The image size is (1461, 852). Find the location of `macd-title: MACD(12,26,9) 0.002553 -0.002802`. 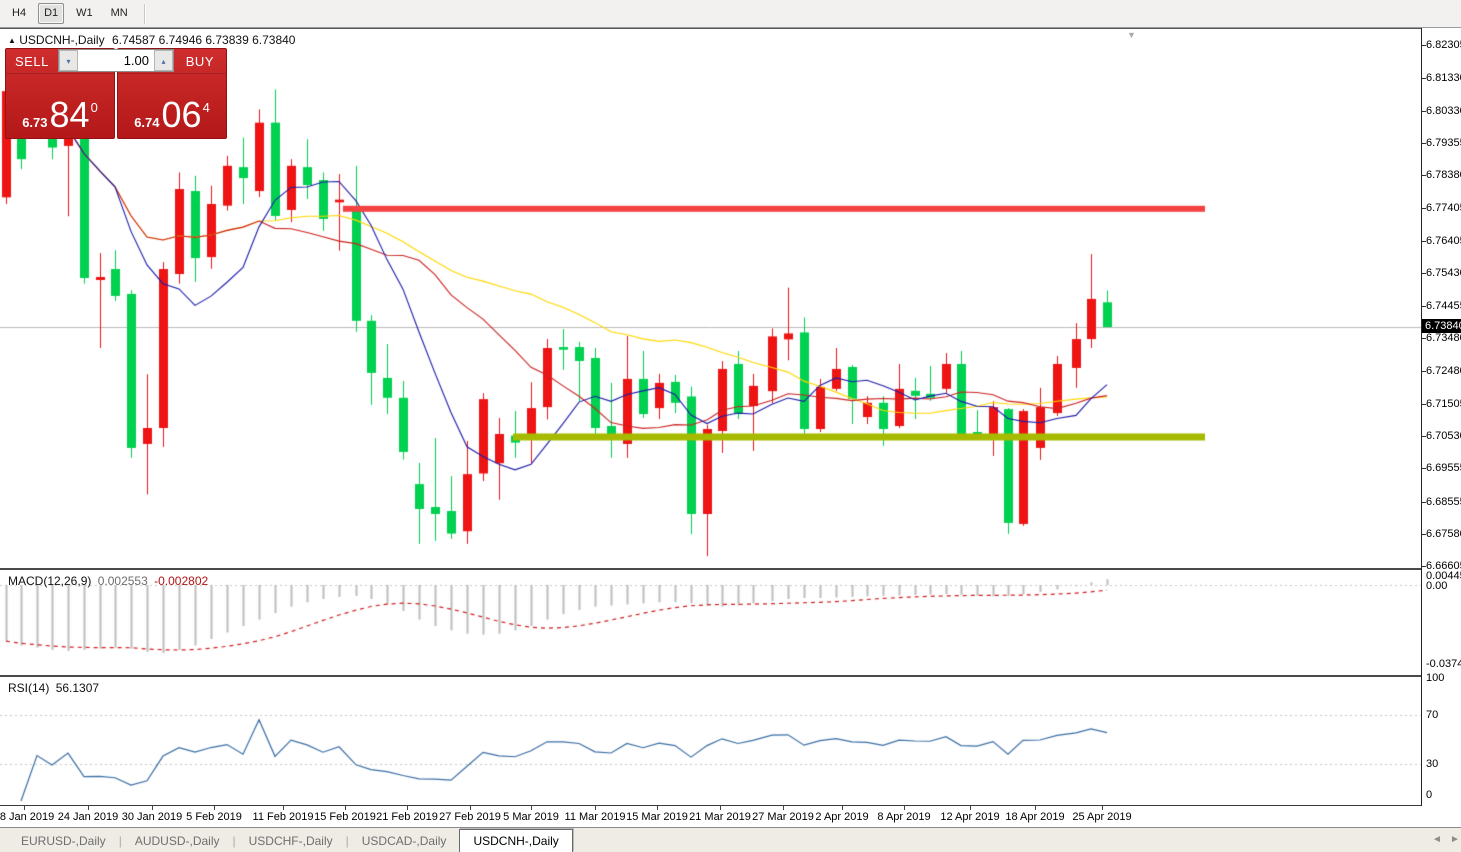

macd-title: MACD(12,26,9) 0.002553 -0.002802 is located at coordinates (108, 581).